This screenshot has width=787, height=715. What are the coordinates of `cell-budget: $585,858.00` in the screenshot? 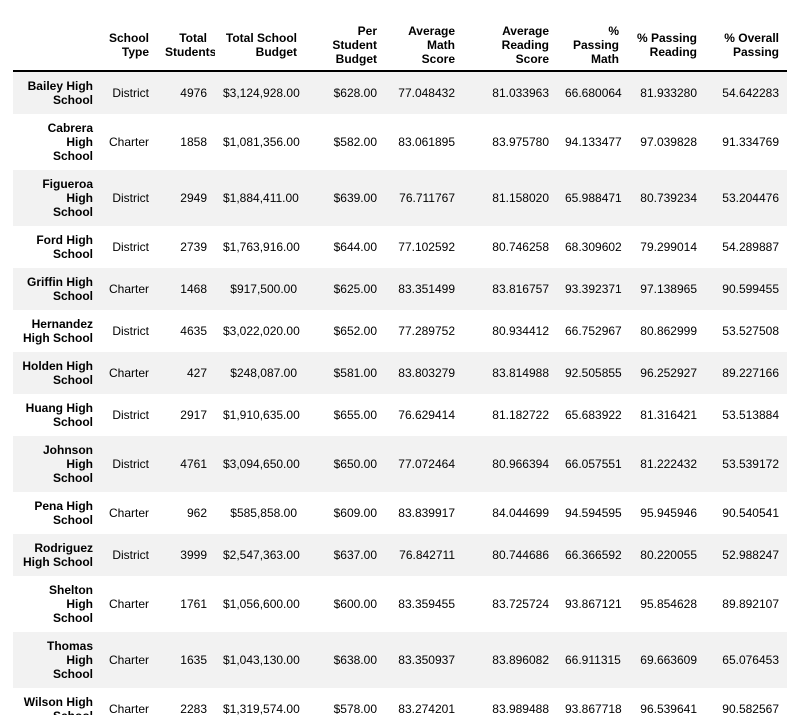 It's located at (263, 513).